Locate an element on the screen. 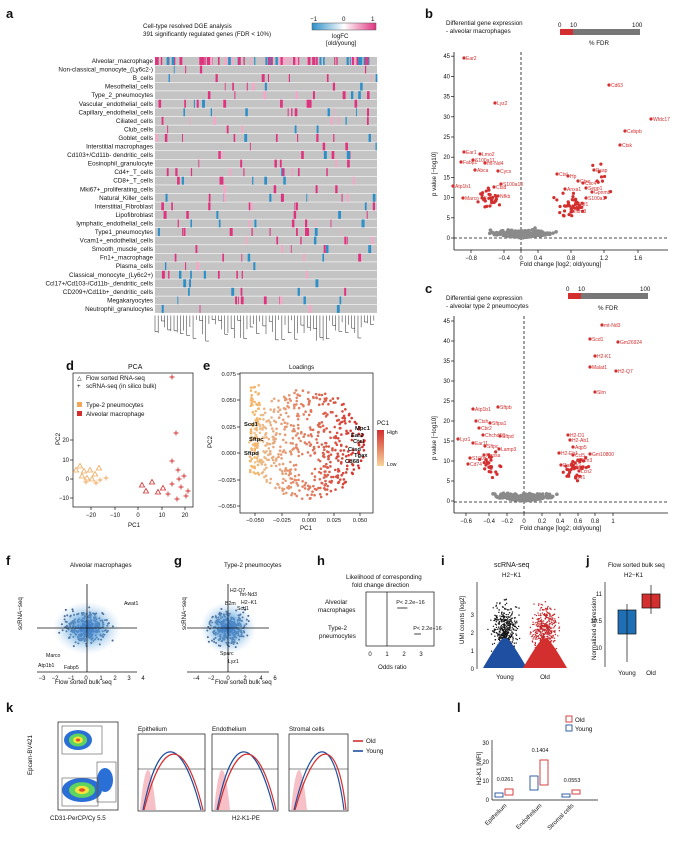  volcano-gene-label: S100a10 is located at coordinates (513, 185).